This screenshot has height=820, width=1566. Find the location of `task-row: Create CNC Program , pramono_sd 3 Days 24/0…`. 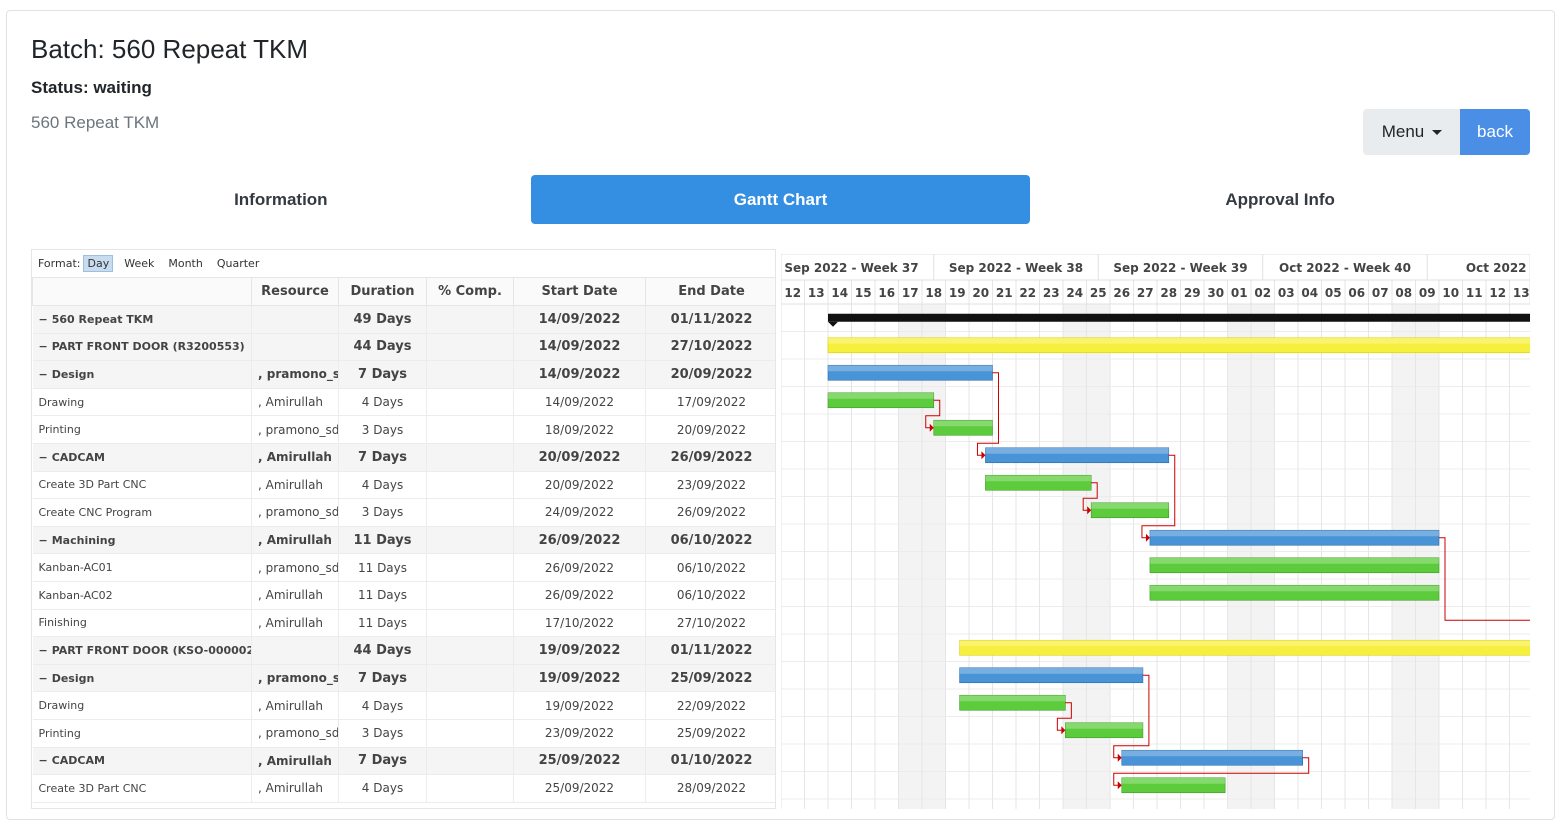

task-row: Create CNC Program , pramono_sd 3 Days 24/0… is located at coordinates (403, 512).